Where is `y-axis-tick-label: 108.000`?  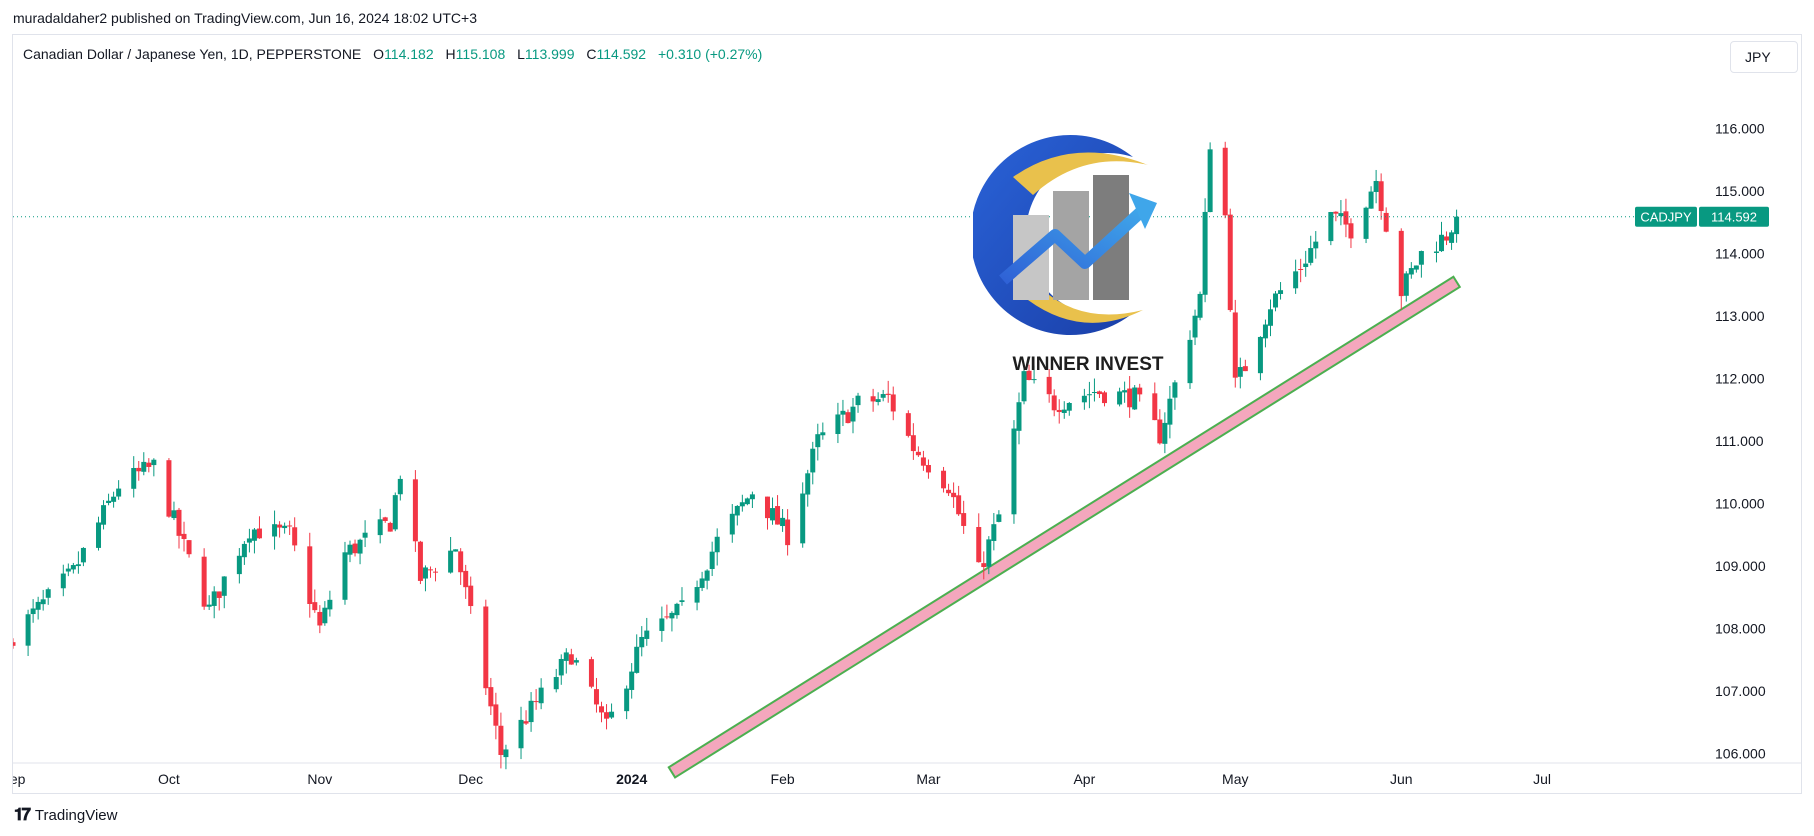
y-axis-tick-label: 108.000 is located at coordinates (1740, 629).